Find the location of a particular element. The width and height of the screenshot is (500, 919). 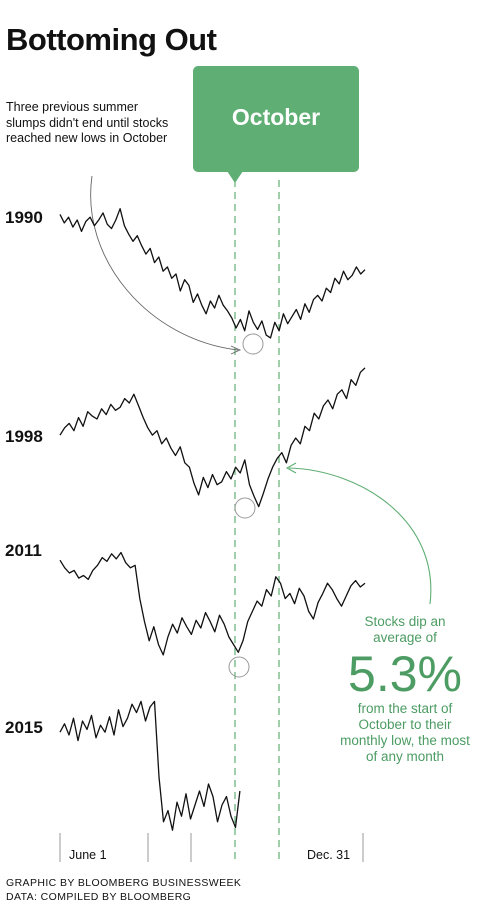

stat-line-6: of any month is located at coordinates (405, 756).